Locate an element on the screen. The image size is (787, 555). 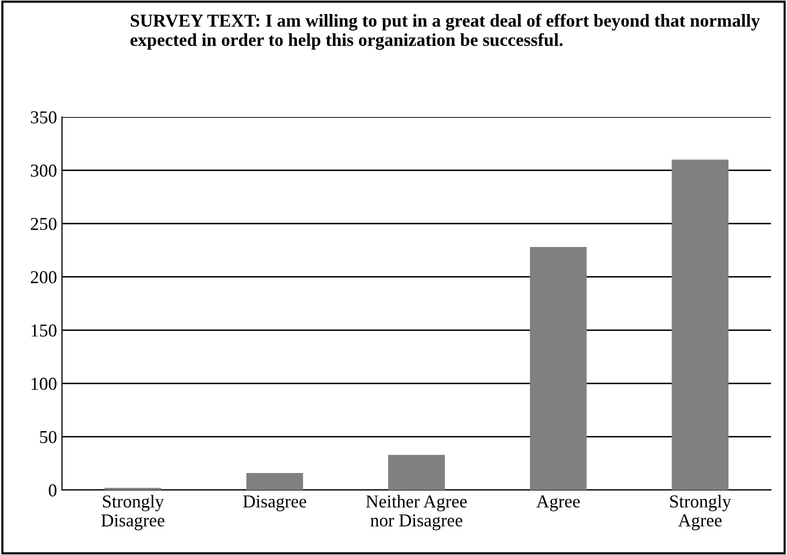
x-tick-label: Strongly Agree is located at coordinates (701, 512).